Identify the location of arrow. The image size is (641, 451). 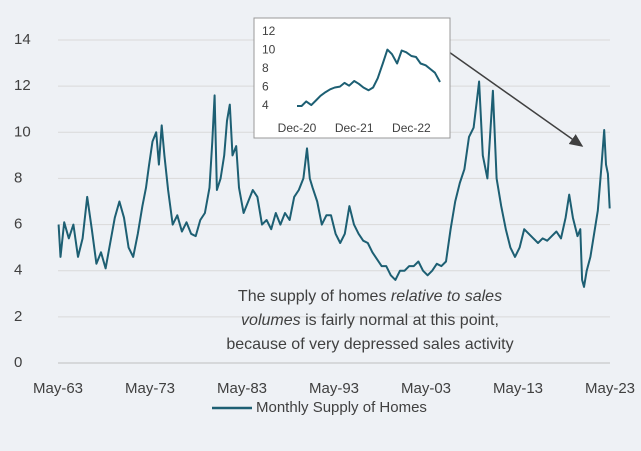
(516, 99).